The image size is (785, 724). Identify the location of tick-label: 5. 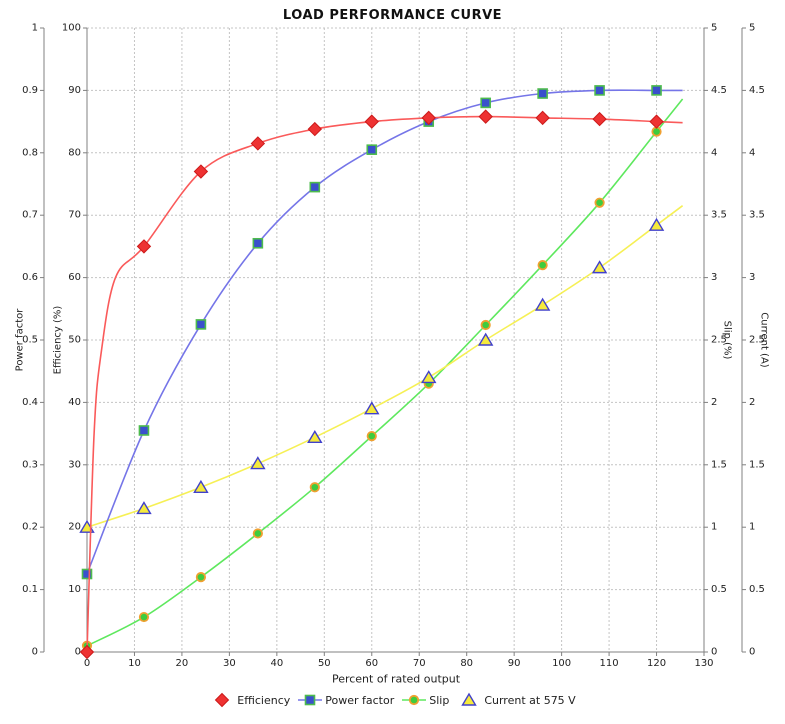
(752, 28).